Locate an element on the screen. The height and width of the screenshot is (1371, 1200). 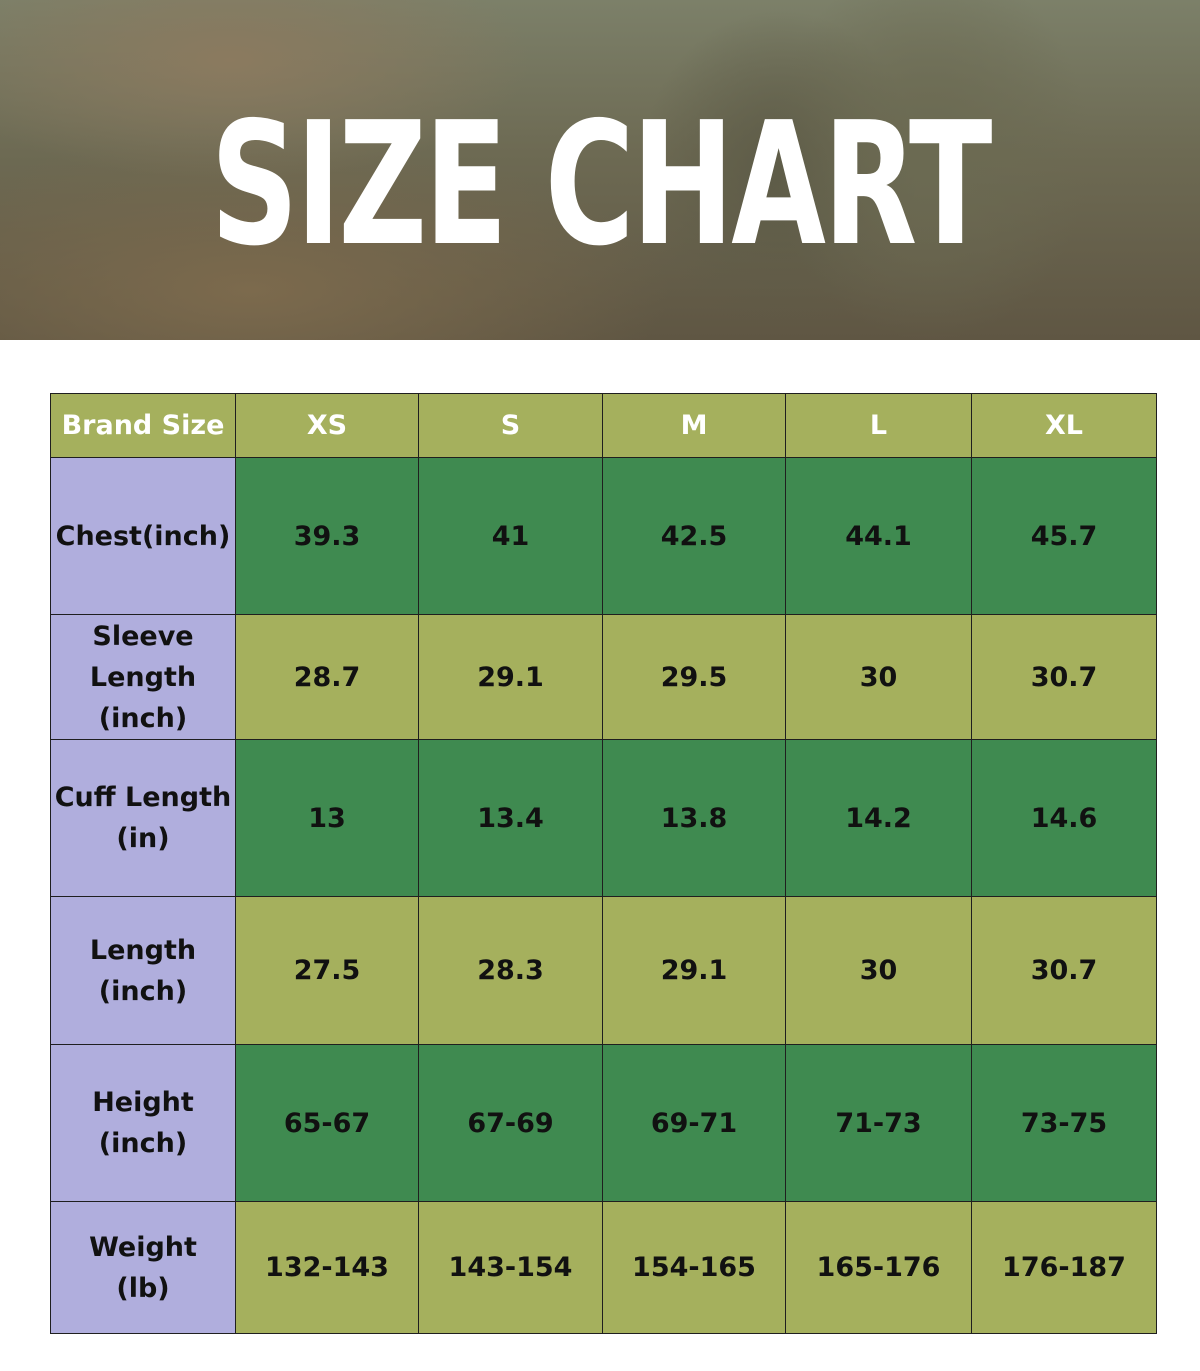
measurement: 14.2 is located at coordinates (878, 818).